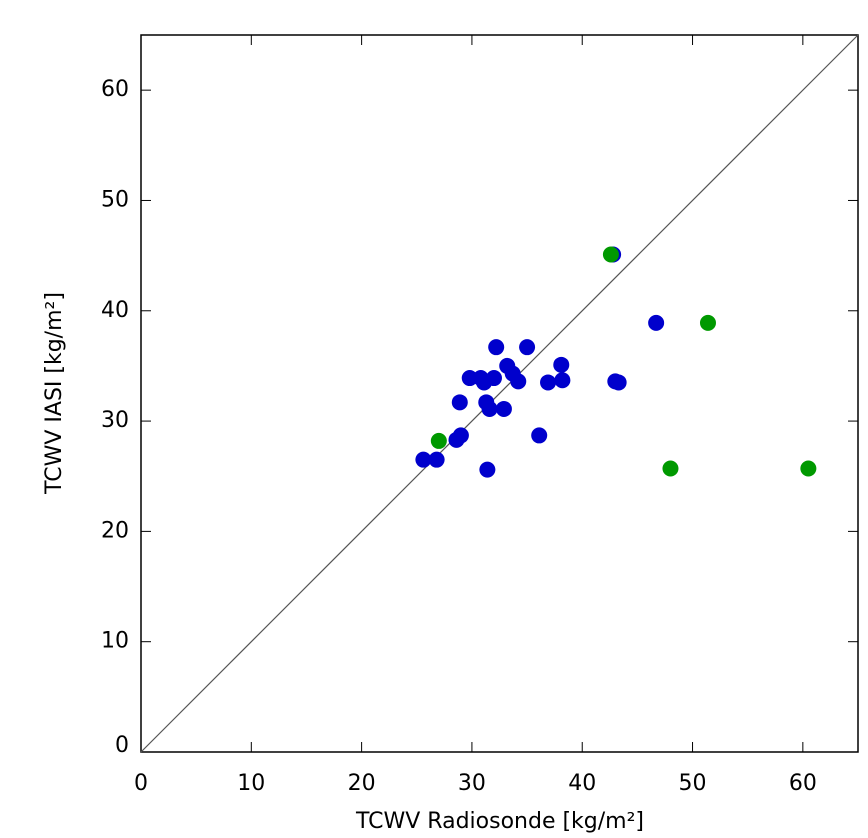 This screenshot has width=868, height=838. Describe the element at coordinates (115, 530) in the screenshot. I see `y-tick-label: 20` at that location.